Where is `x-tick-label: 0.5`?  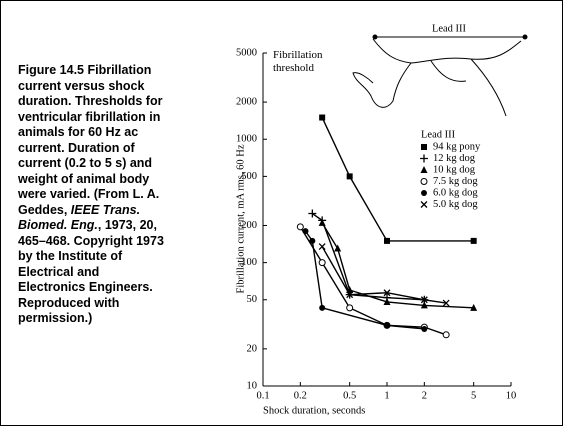
x-tick-label: 0.5 is located at coordinates (349, 395).